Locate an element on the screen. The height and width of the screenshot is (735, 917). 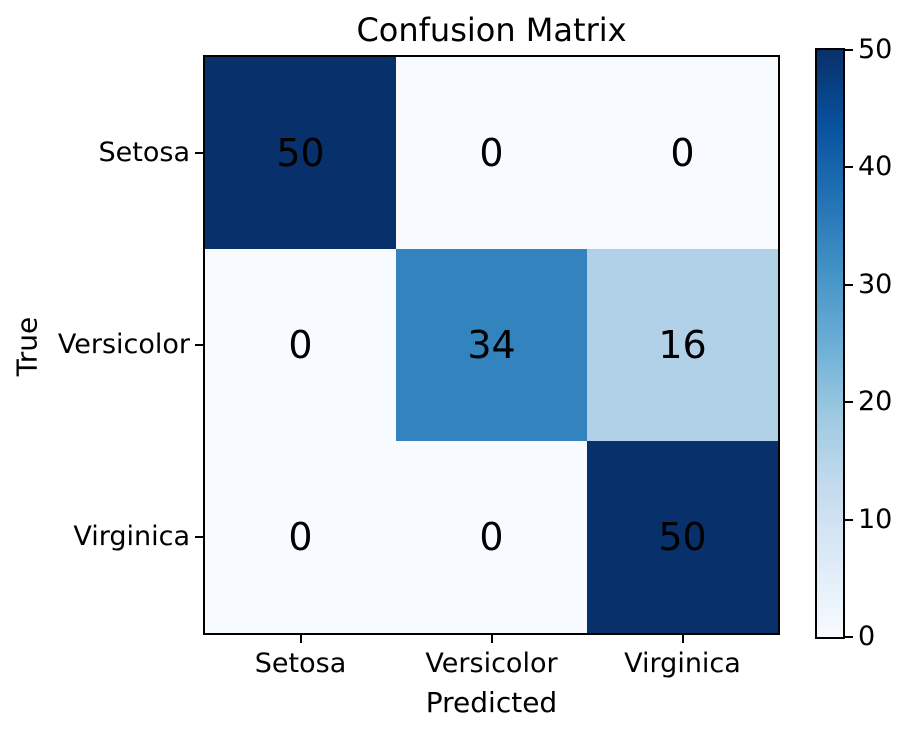
x-tick-label: Versicolor is located at coordinates (491, 663).